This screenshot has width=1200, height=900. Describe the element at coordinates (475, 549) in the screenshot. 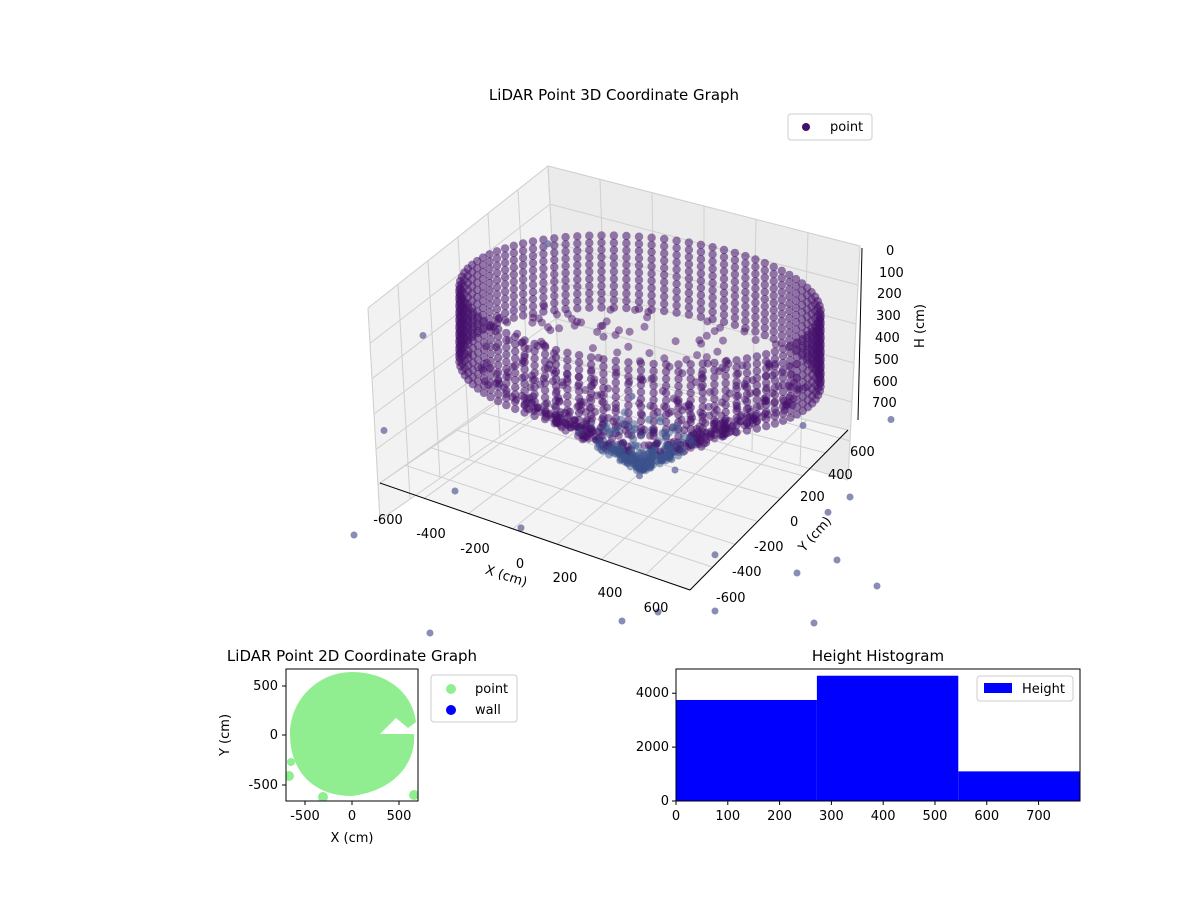

I see `x-tick: -200` at that location.